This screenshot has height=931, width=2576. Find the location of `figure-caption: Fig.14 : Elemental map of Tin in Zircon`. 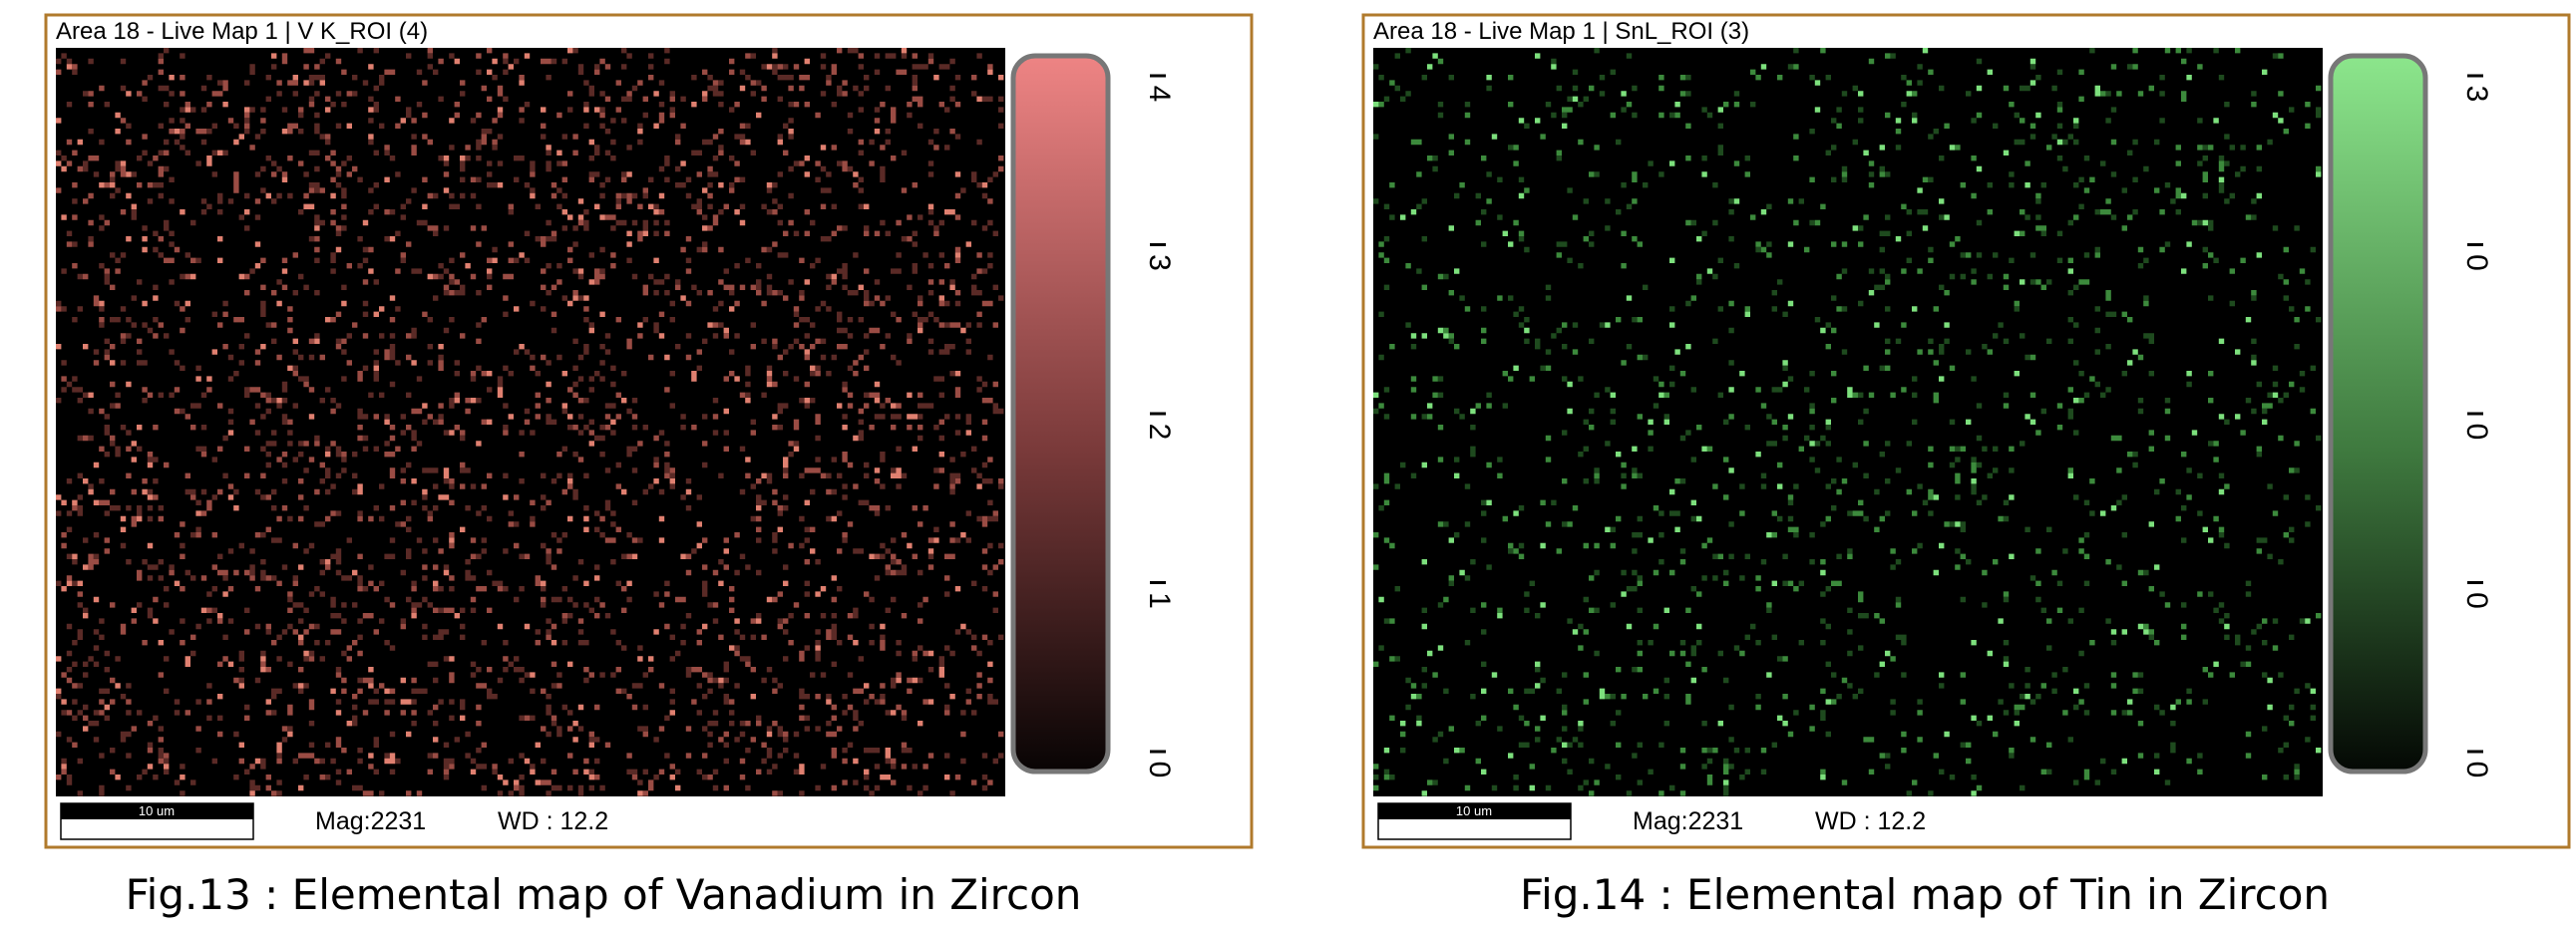

figure-caption: Fig.14 : Elemental map of Tin in Zircon is located at coordinates (1925, 894).